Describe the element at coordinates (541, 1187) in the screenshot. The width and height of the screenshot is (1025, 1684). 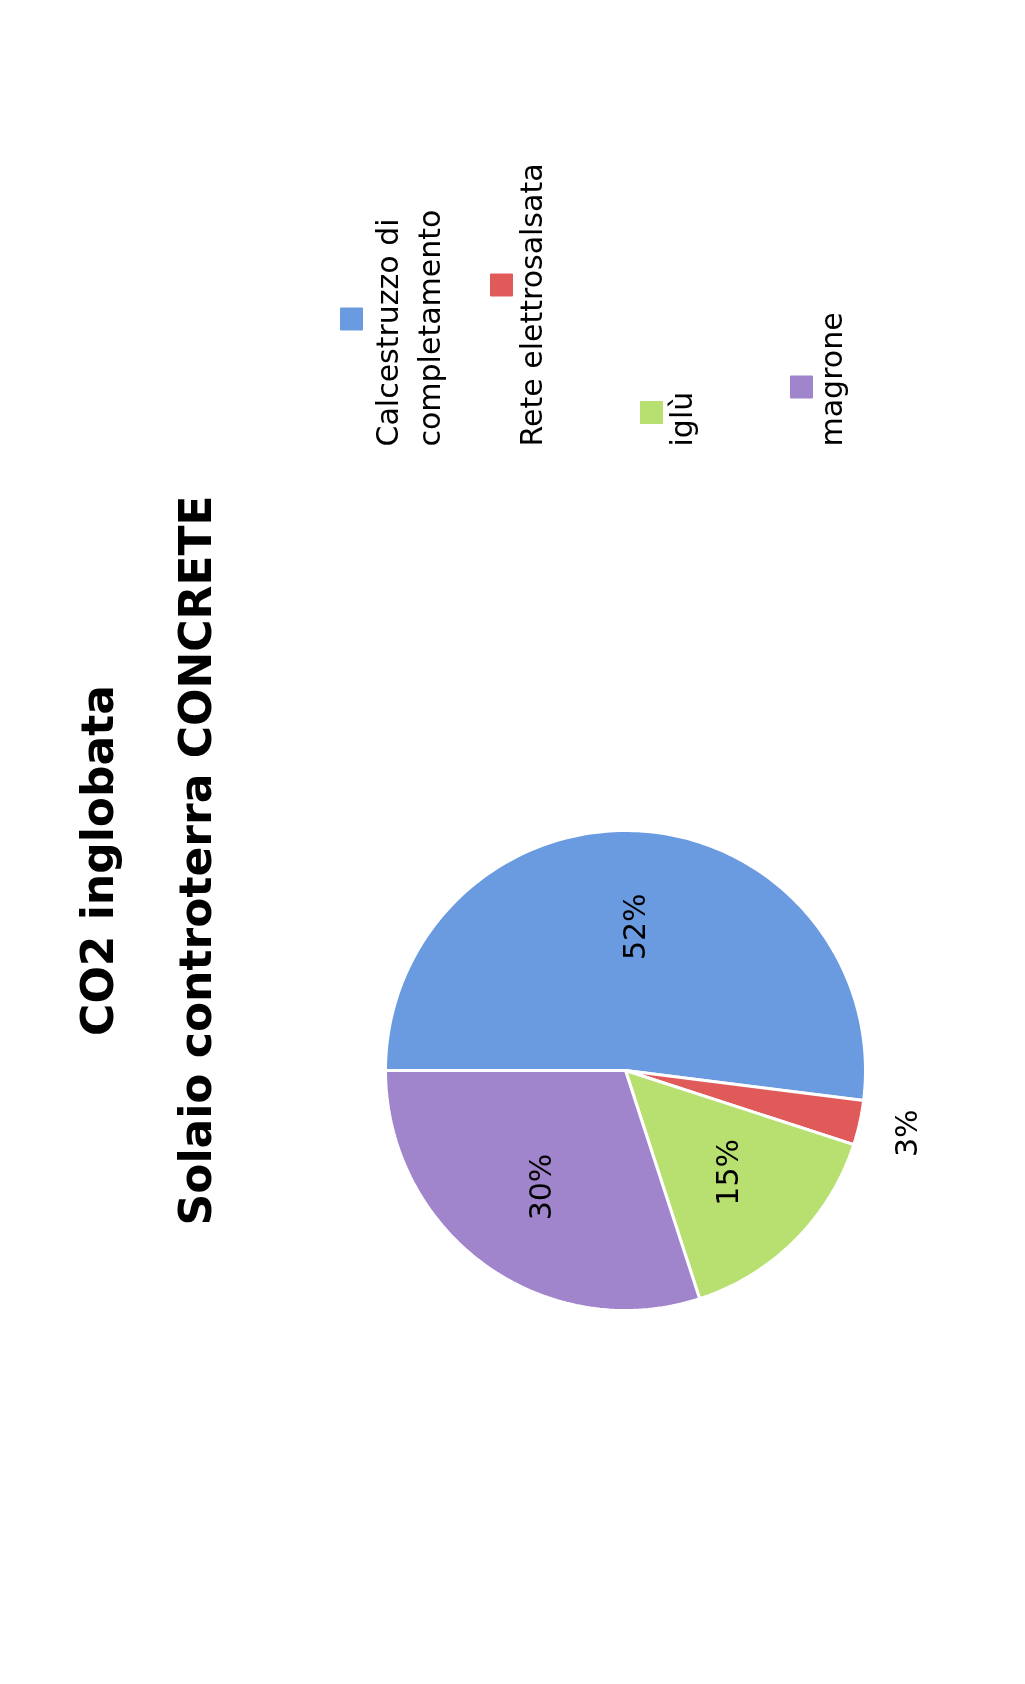
I see `data-label: 30%` at that location.